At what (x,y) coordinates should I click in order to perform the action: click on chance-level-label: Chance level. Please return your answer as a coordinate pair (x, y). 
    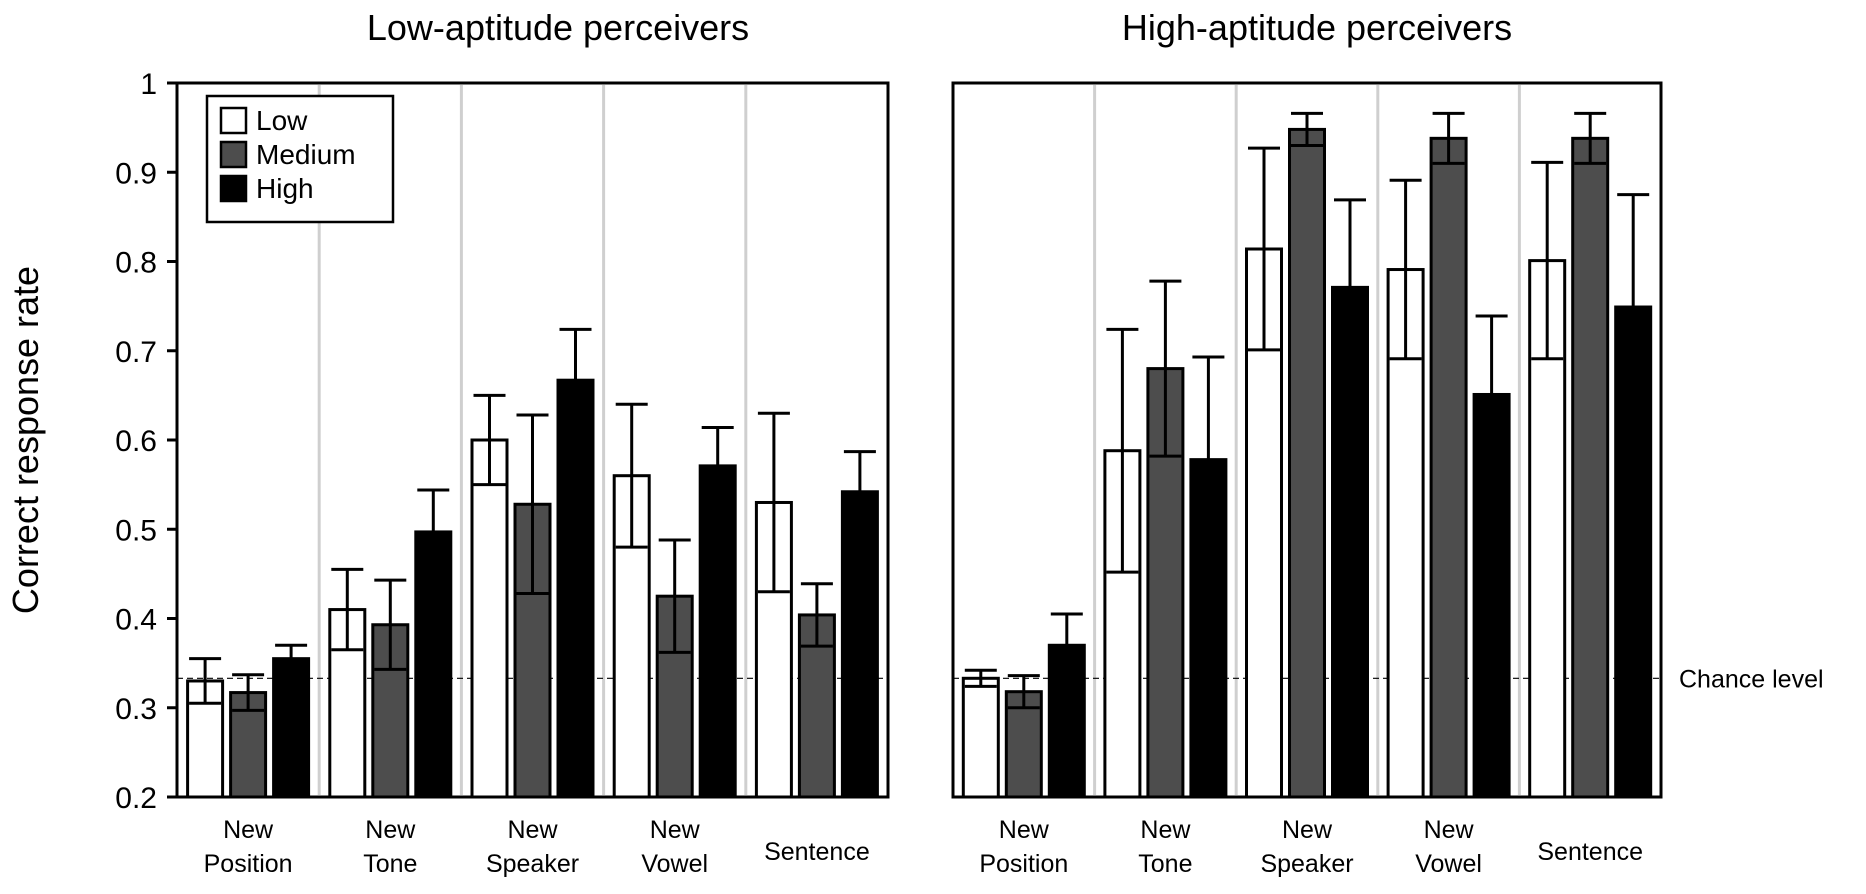
    Looking at the image, I should click on (1751, 679).